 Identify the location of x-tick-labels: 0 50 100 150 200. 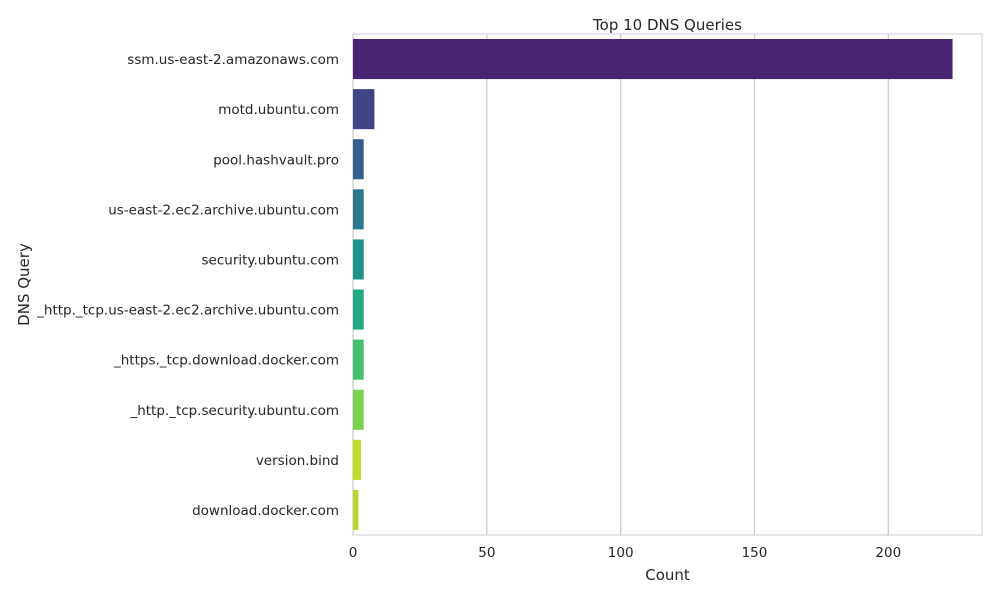
(625, 553).